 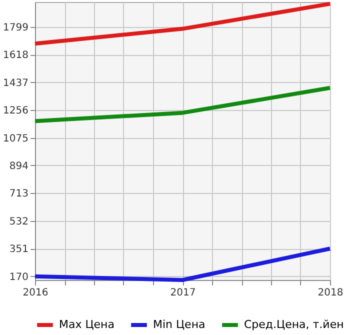 I want to click on y-tick-label: 894, so click(x=18, y=166).